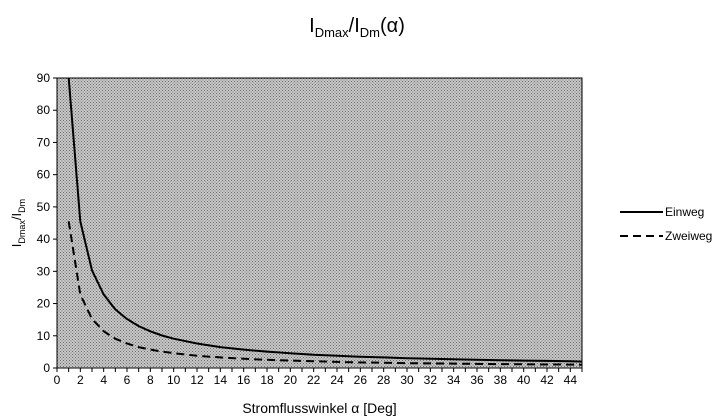  I want to click on y-tick-label: 60, so click(44, 175).